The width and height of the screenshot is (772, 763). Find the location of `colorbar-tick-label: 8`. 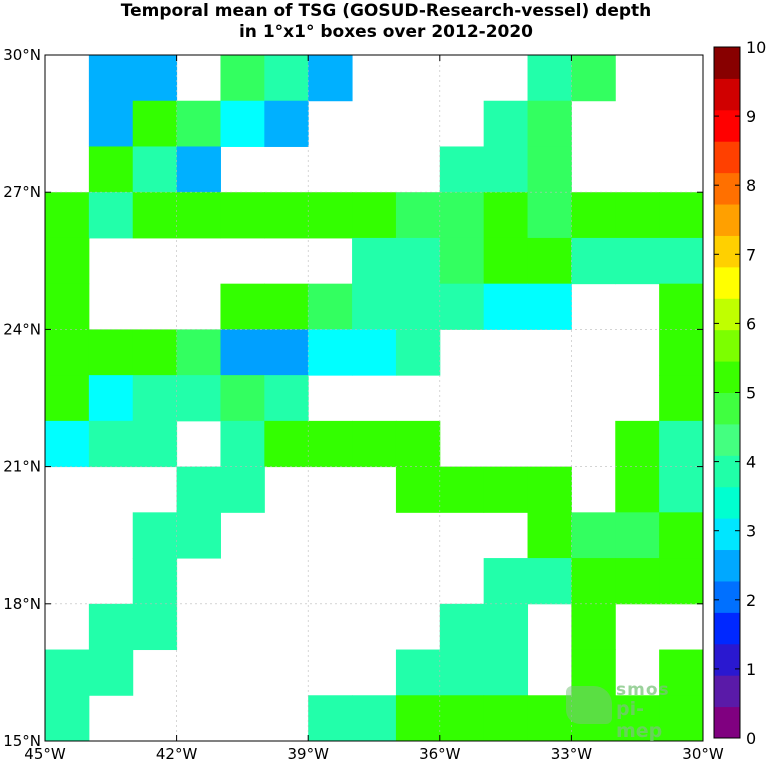

colorbar-tick-label: 8 is located at coordinates (751, 185).